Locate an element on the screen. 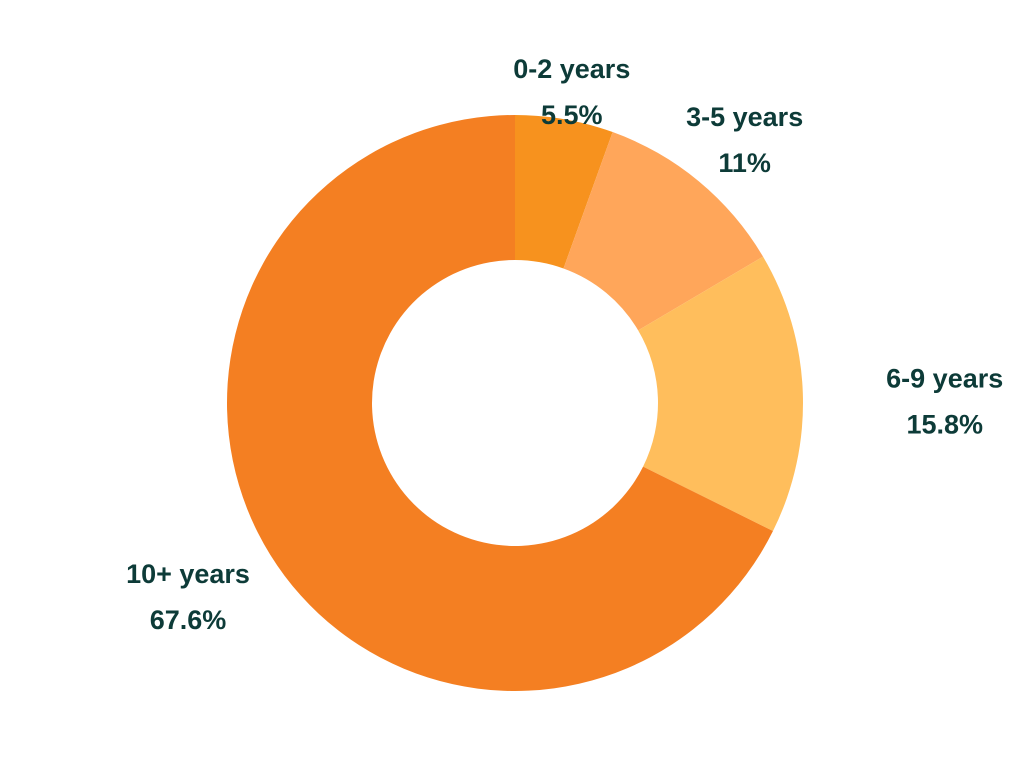 The image size is (1024, 768). slice-label: 0-2 years is located at coordinates (571, 69).